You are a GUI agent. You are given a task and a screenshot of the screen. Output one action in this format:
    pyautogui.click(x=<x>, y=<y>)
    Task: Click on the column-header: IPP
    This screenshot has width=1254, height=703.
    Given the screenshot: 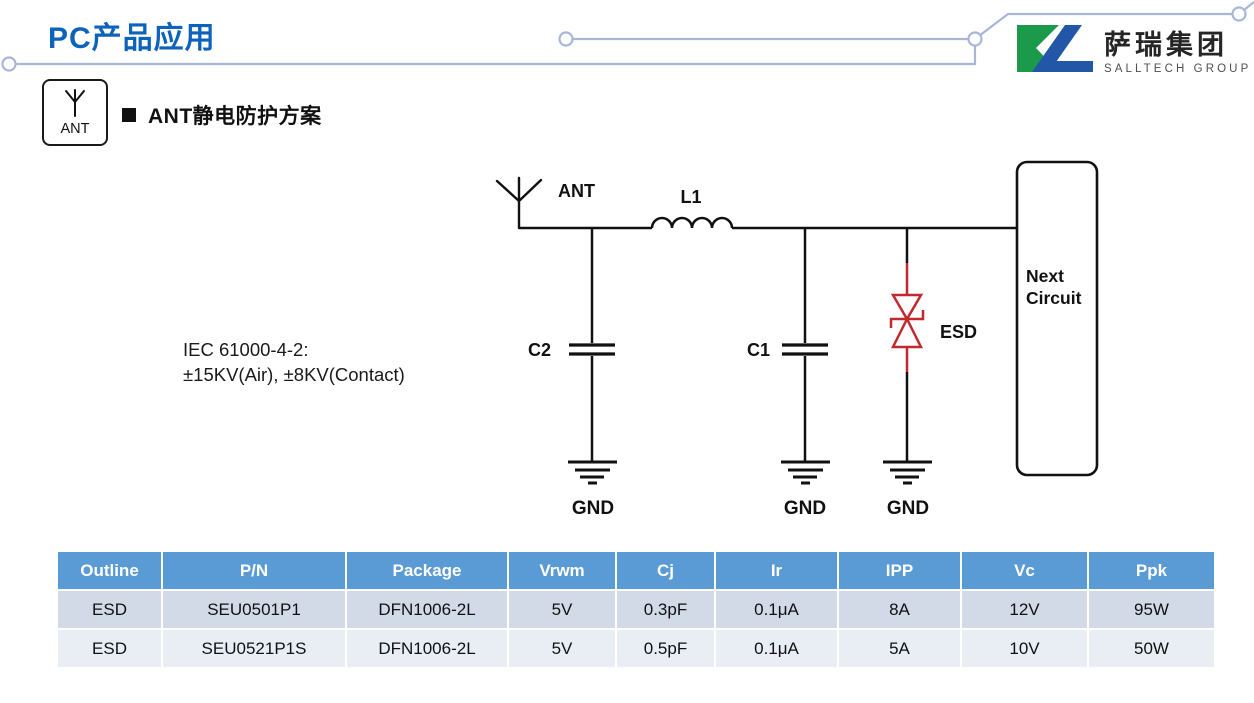 What is the action you would take?
    pyautogui.click(x=899, y=570)
    